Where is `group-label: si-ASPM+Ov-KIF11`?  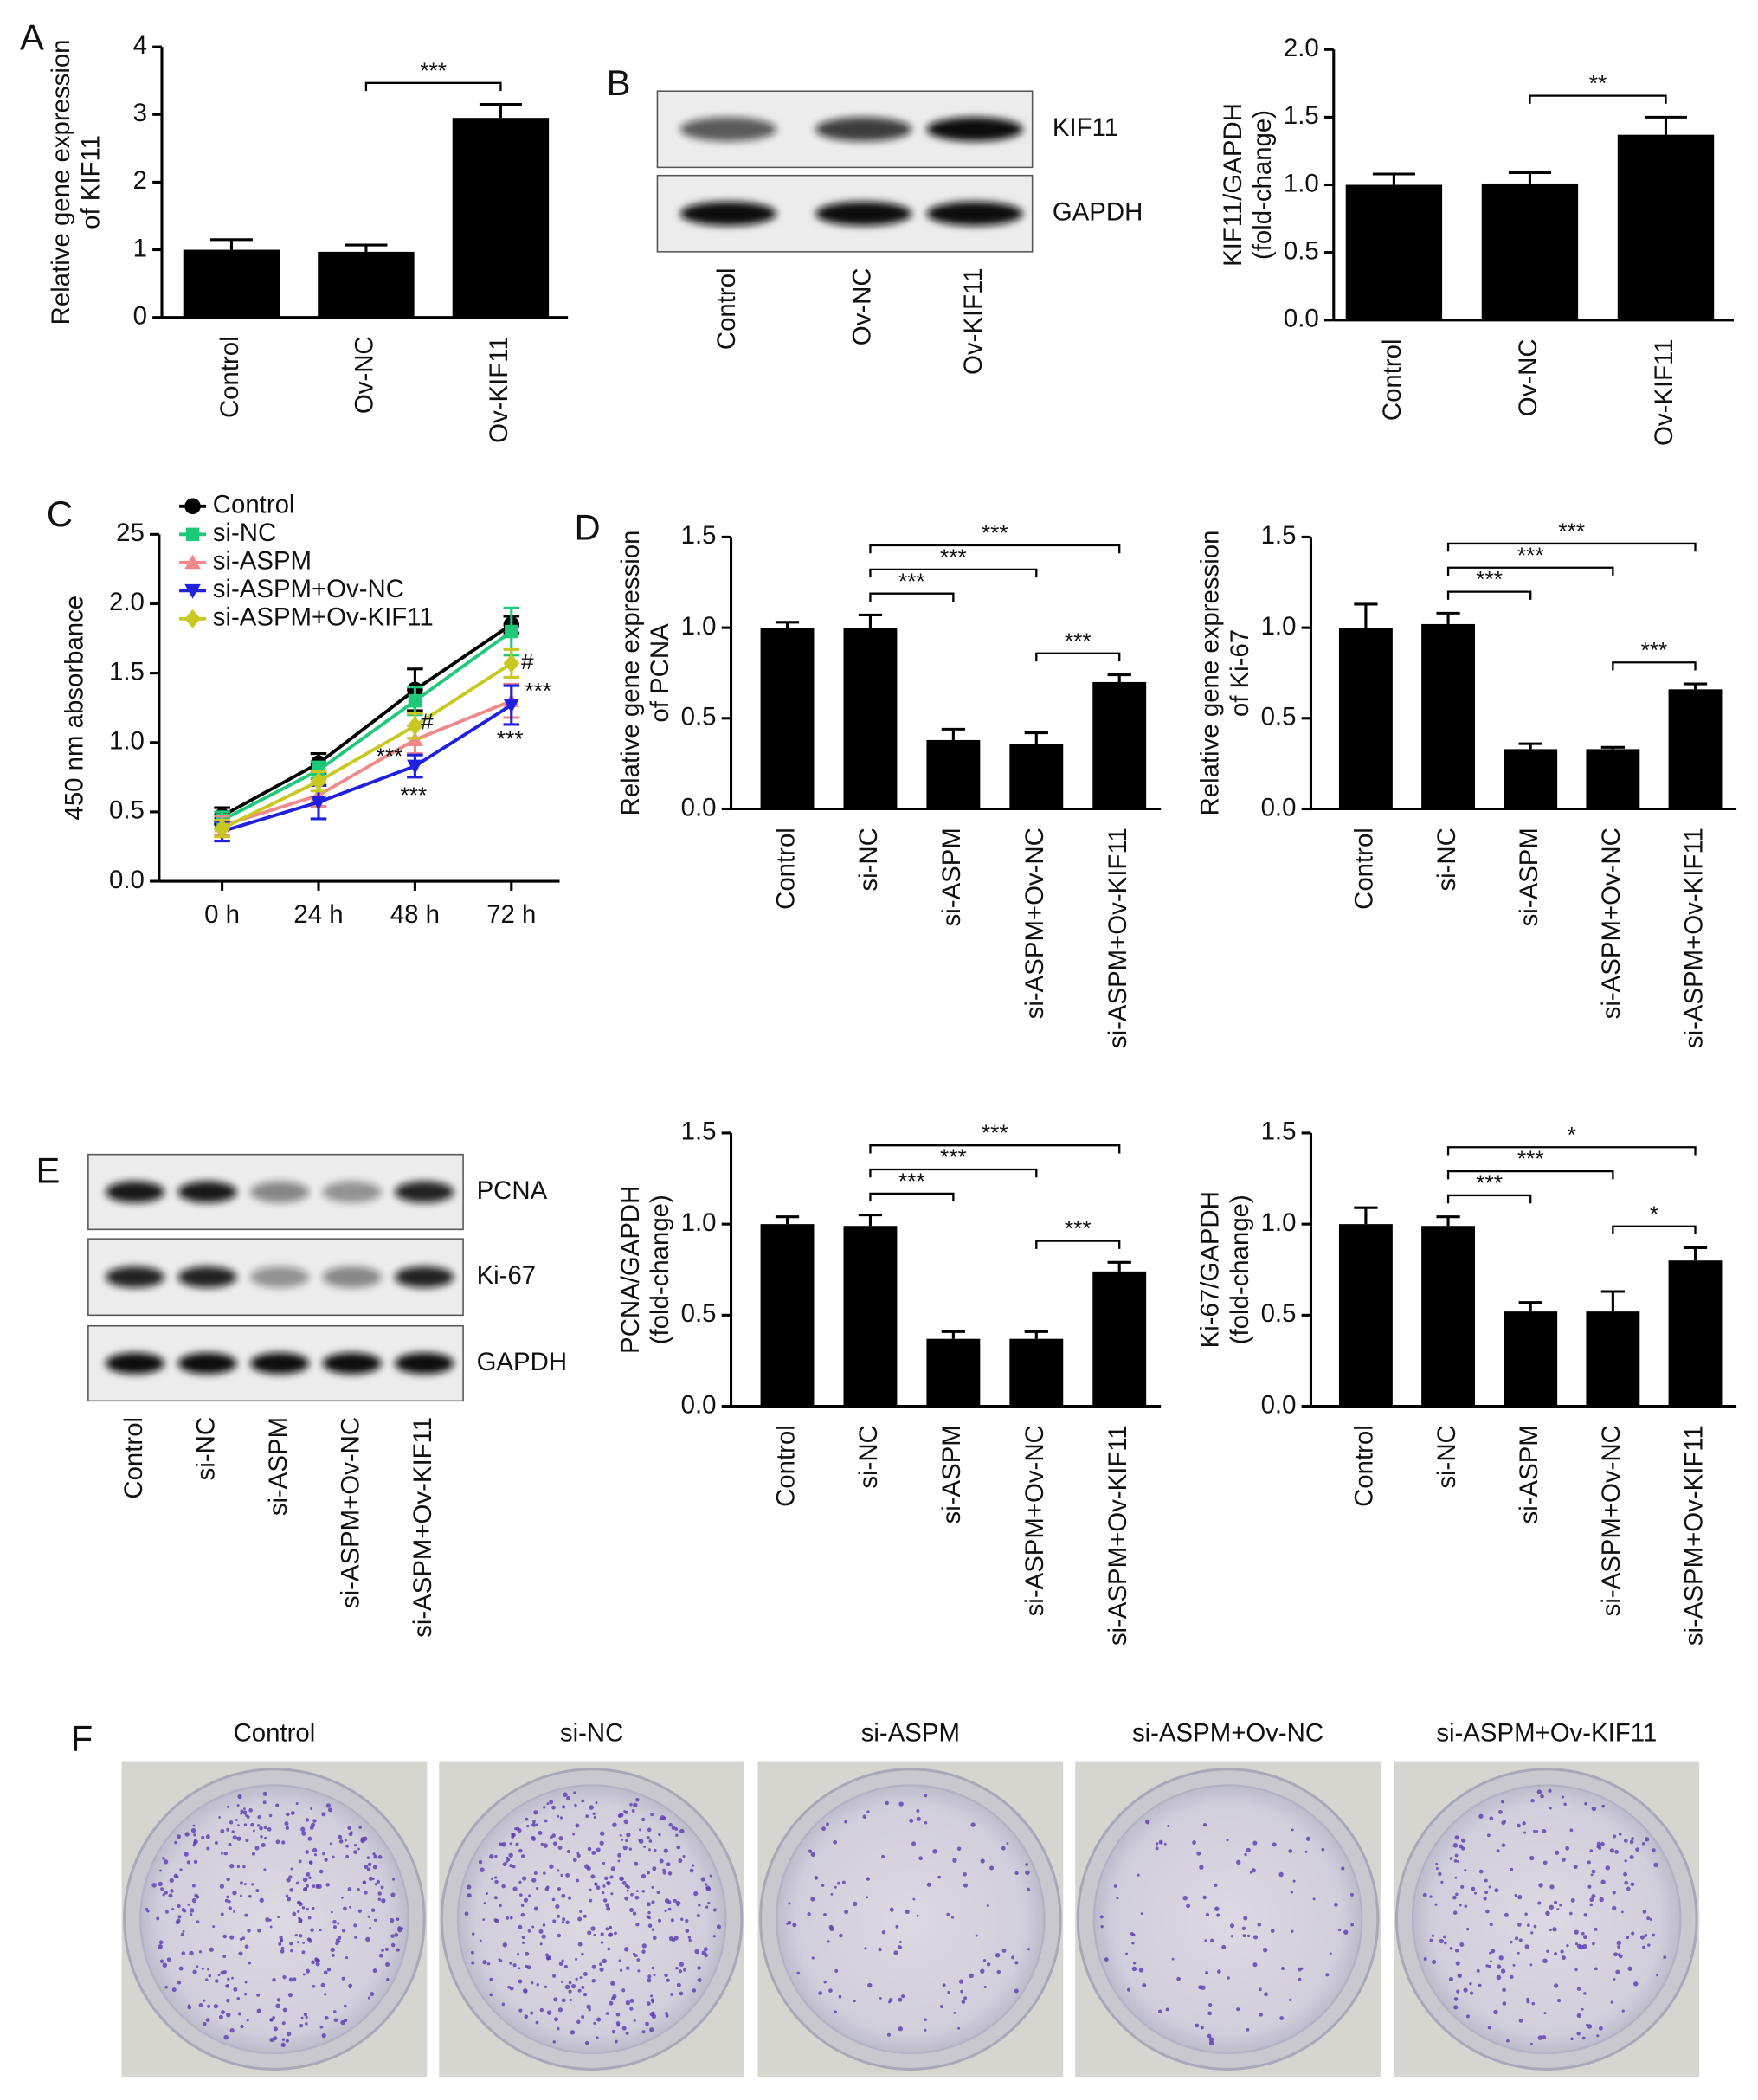
group-label: si-ASPM+Ov-KIF11 is located at coordinates (1546, 1732).